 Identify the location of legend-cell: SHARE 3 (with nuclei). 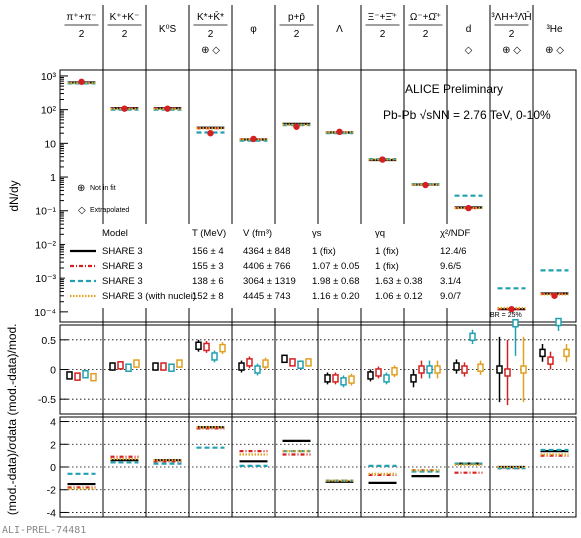
(149, 296).